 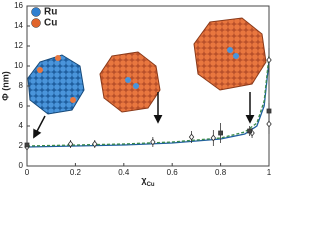 What do you see at coordinates (124, 172) in the screenshot?
I see `x-tick-label: 0.4` at bounding box center [124, 172].